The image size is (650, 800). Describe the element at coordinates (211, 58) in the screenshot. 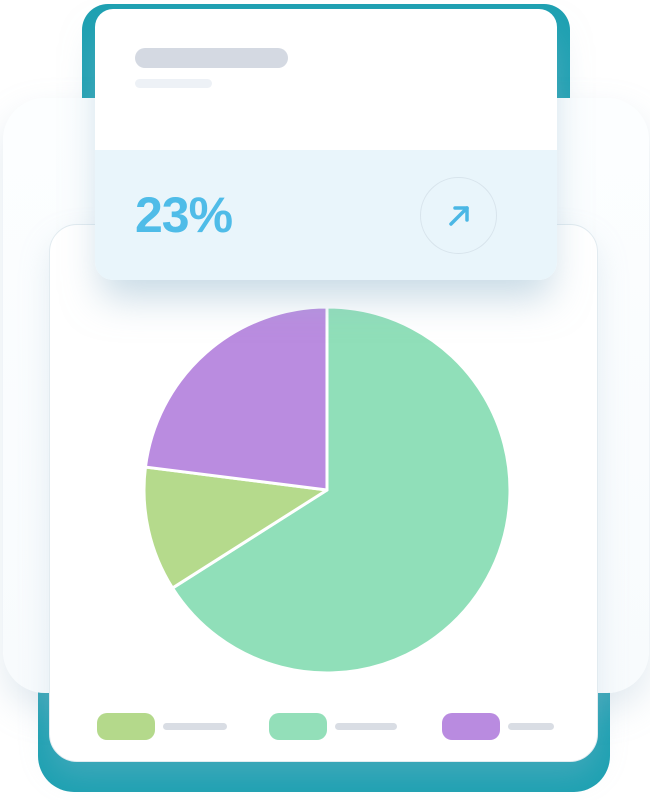

I see `title-placeholder-bar` at that location.